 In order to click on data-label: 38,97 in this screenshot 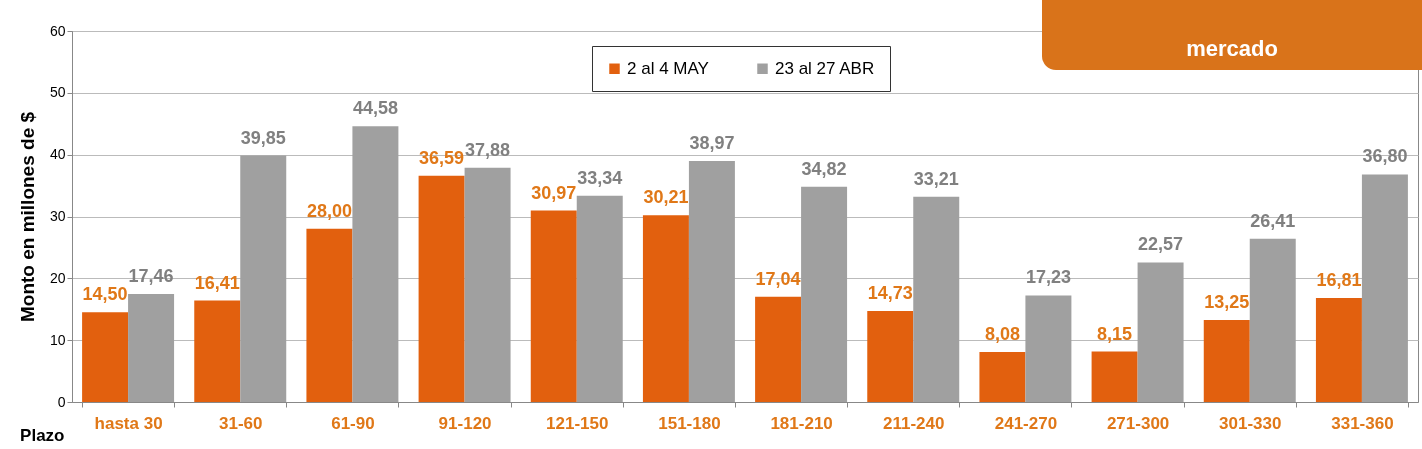, I will do `click(712, 143)`.